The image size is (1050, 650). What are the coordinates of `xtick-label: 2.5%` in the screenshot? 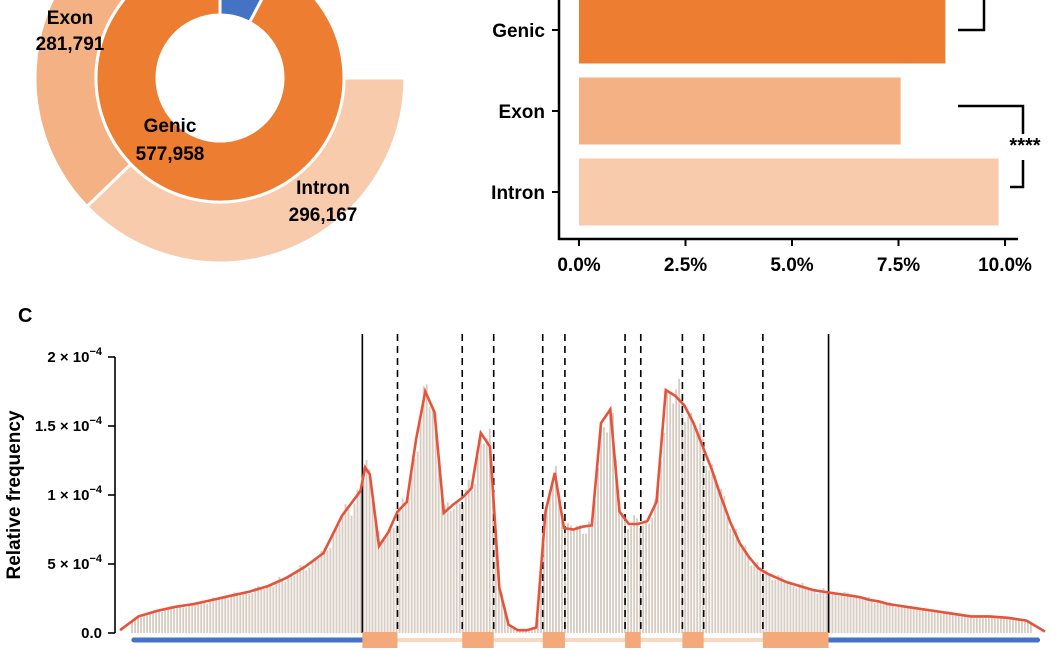 It's located at (685, 265).